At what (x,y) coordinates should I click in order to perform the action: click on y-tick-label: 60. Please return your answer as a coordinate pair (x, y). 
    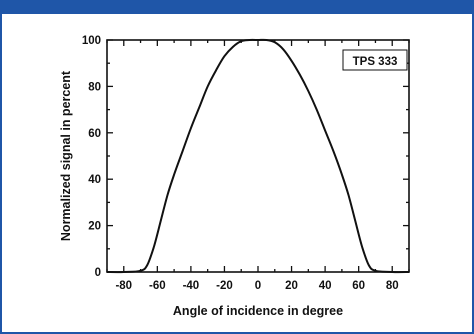
    Looking at the image, I should click on (94, 134).